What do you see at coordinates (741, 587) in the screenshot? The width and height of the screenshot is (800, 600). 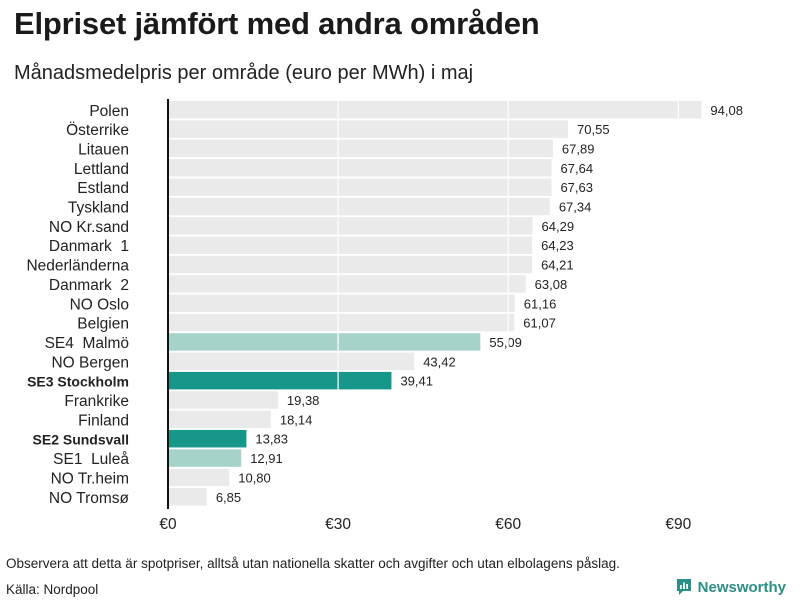 I see `brand-name: Newsworthy` at bounding box center [741, 587].